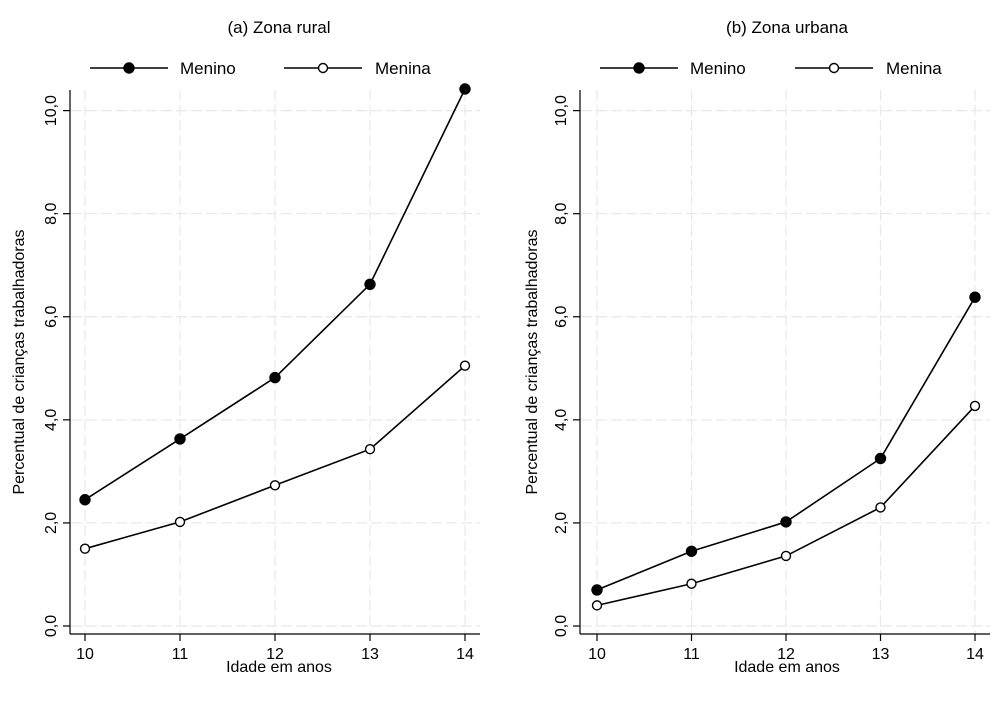  Describe the element at coordinates (787, 27) in the screenshot. I see `panel-title: (b) Zona urbana` at that location.